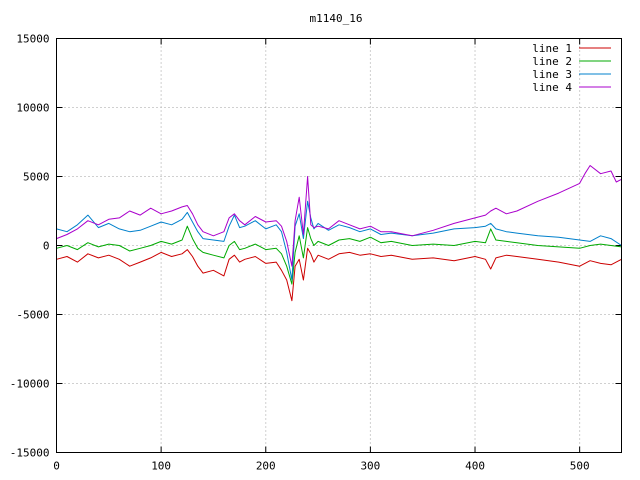  What do you see at coordinates (552, 48) in the screenshot?
I see `legend-label-1: line 1` at bounding box center [552, 48].